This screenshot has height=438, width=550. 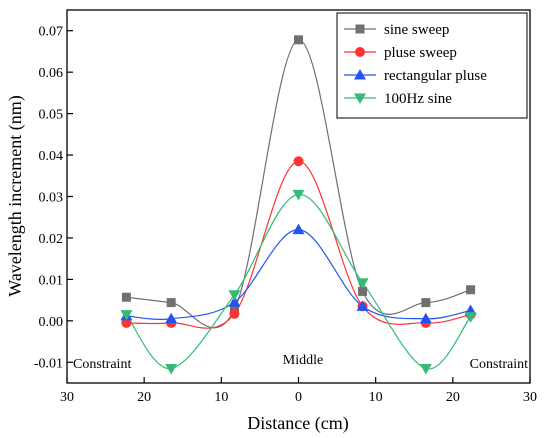 I want to click on y-tick-label: 0.03, so click(x=51, y=198).